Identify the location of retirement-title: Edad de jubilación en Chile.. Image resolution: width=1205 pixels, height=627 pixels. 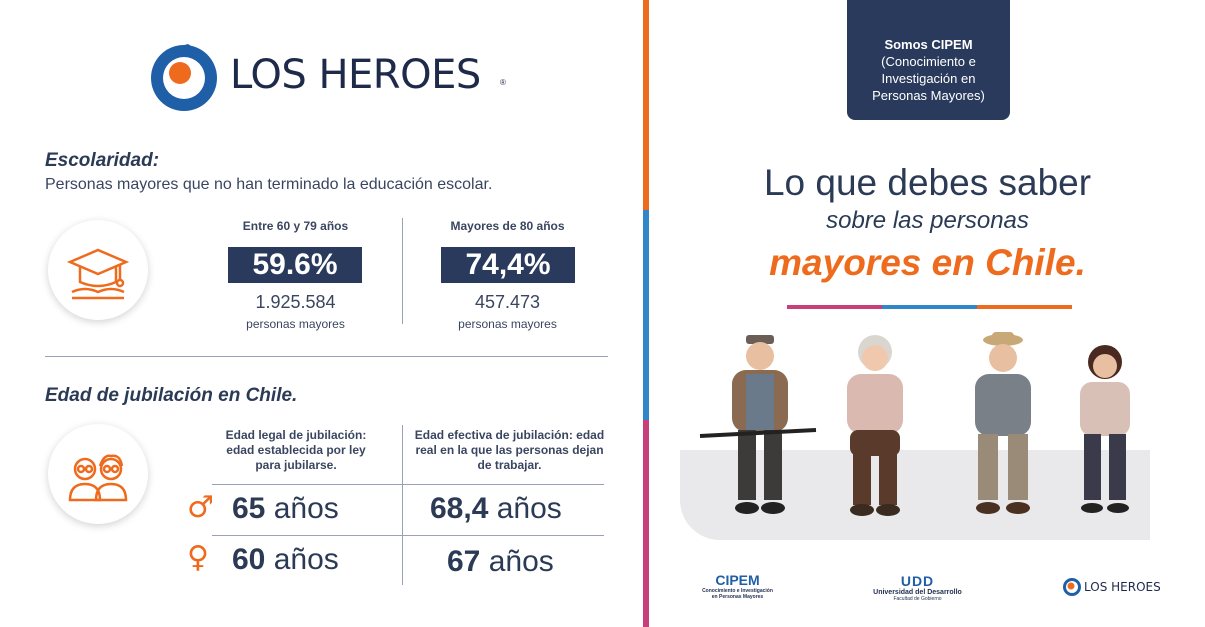
(171, 395).